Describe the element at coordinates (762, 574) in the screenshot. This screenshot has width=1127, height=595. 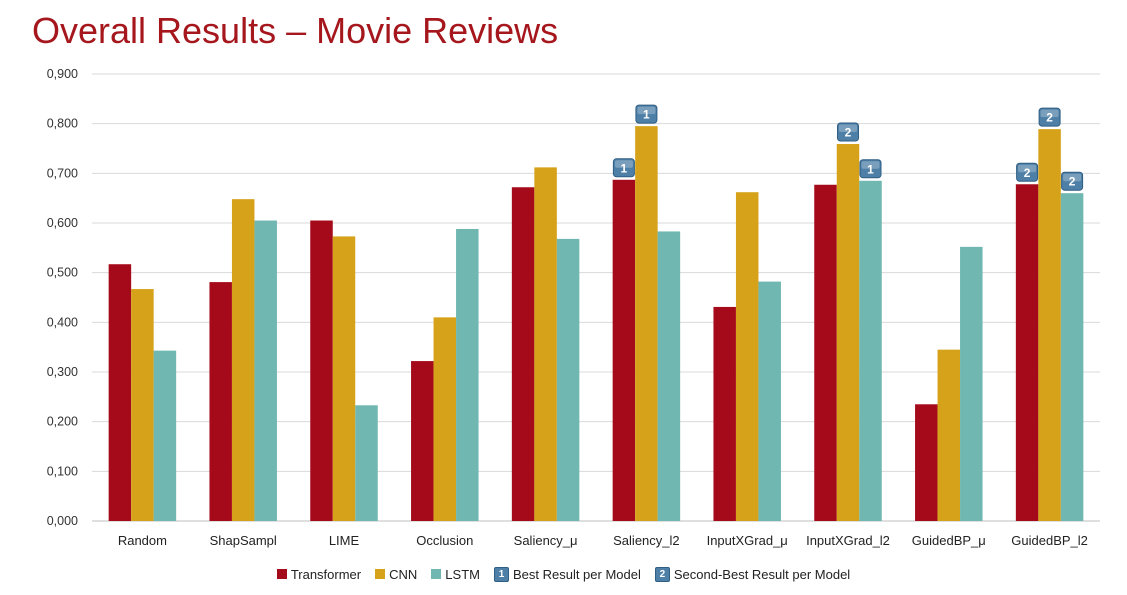
I see `legend-label-second-best: Second-Best Result per Model` at that location.